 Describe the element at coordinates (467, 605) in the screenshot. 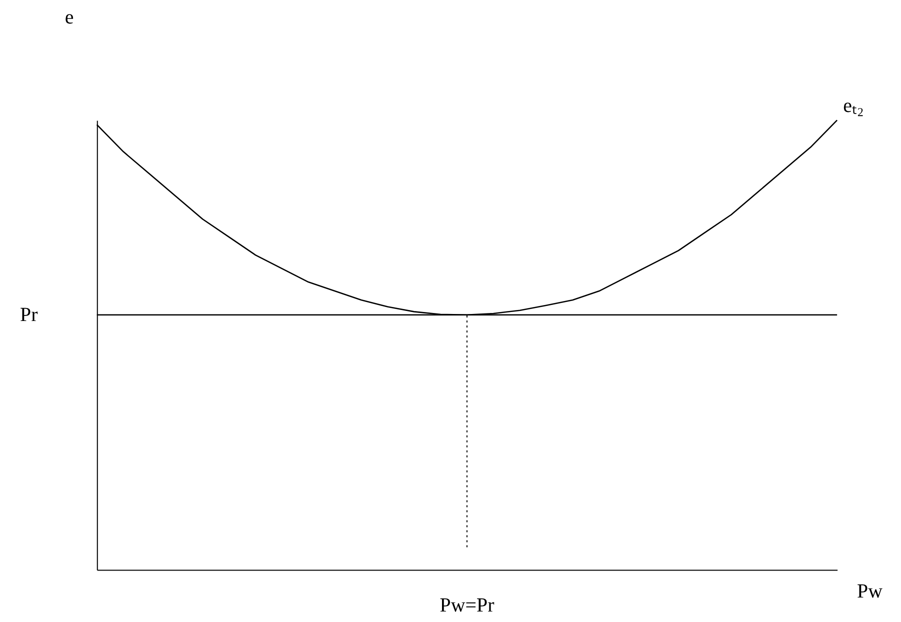

I see `text: Pw=Pr` at that location.